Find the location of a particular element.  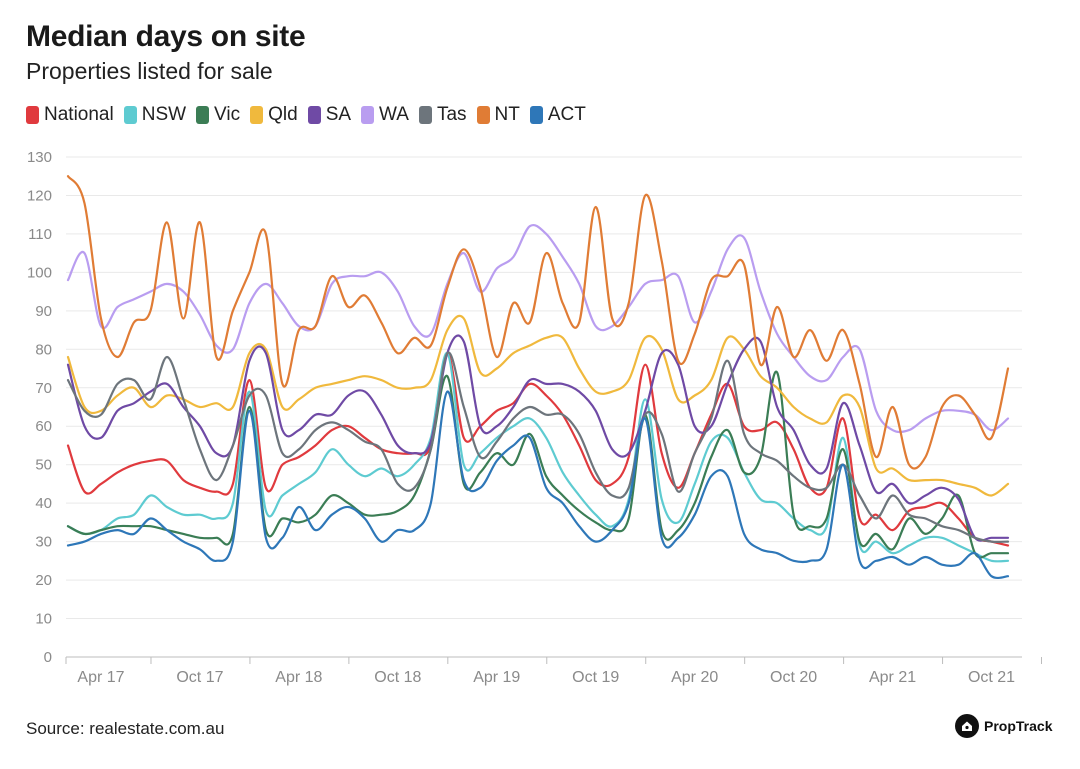

x-tick-label: Oct 17 is located at coordinates (199, 677).